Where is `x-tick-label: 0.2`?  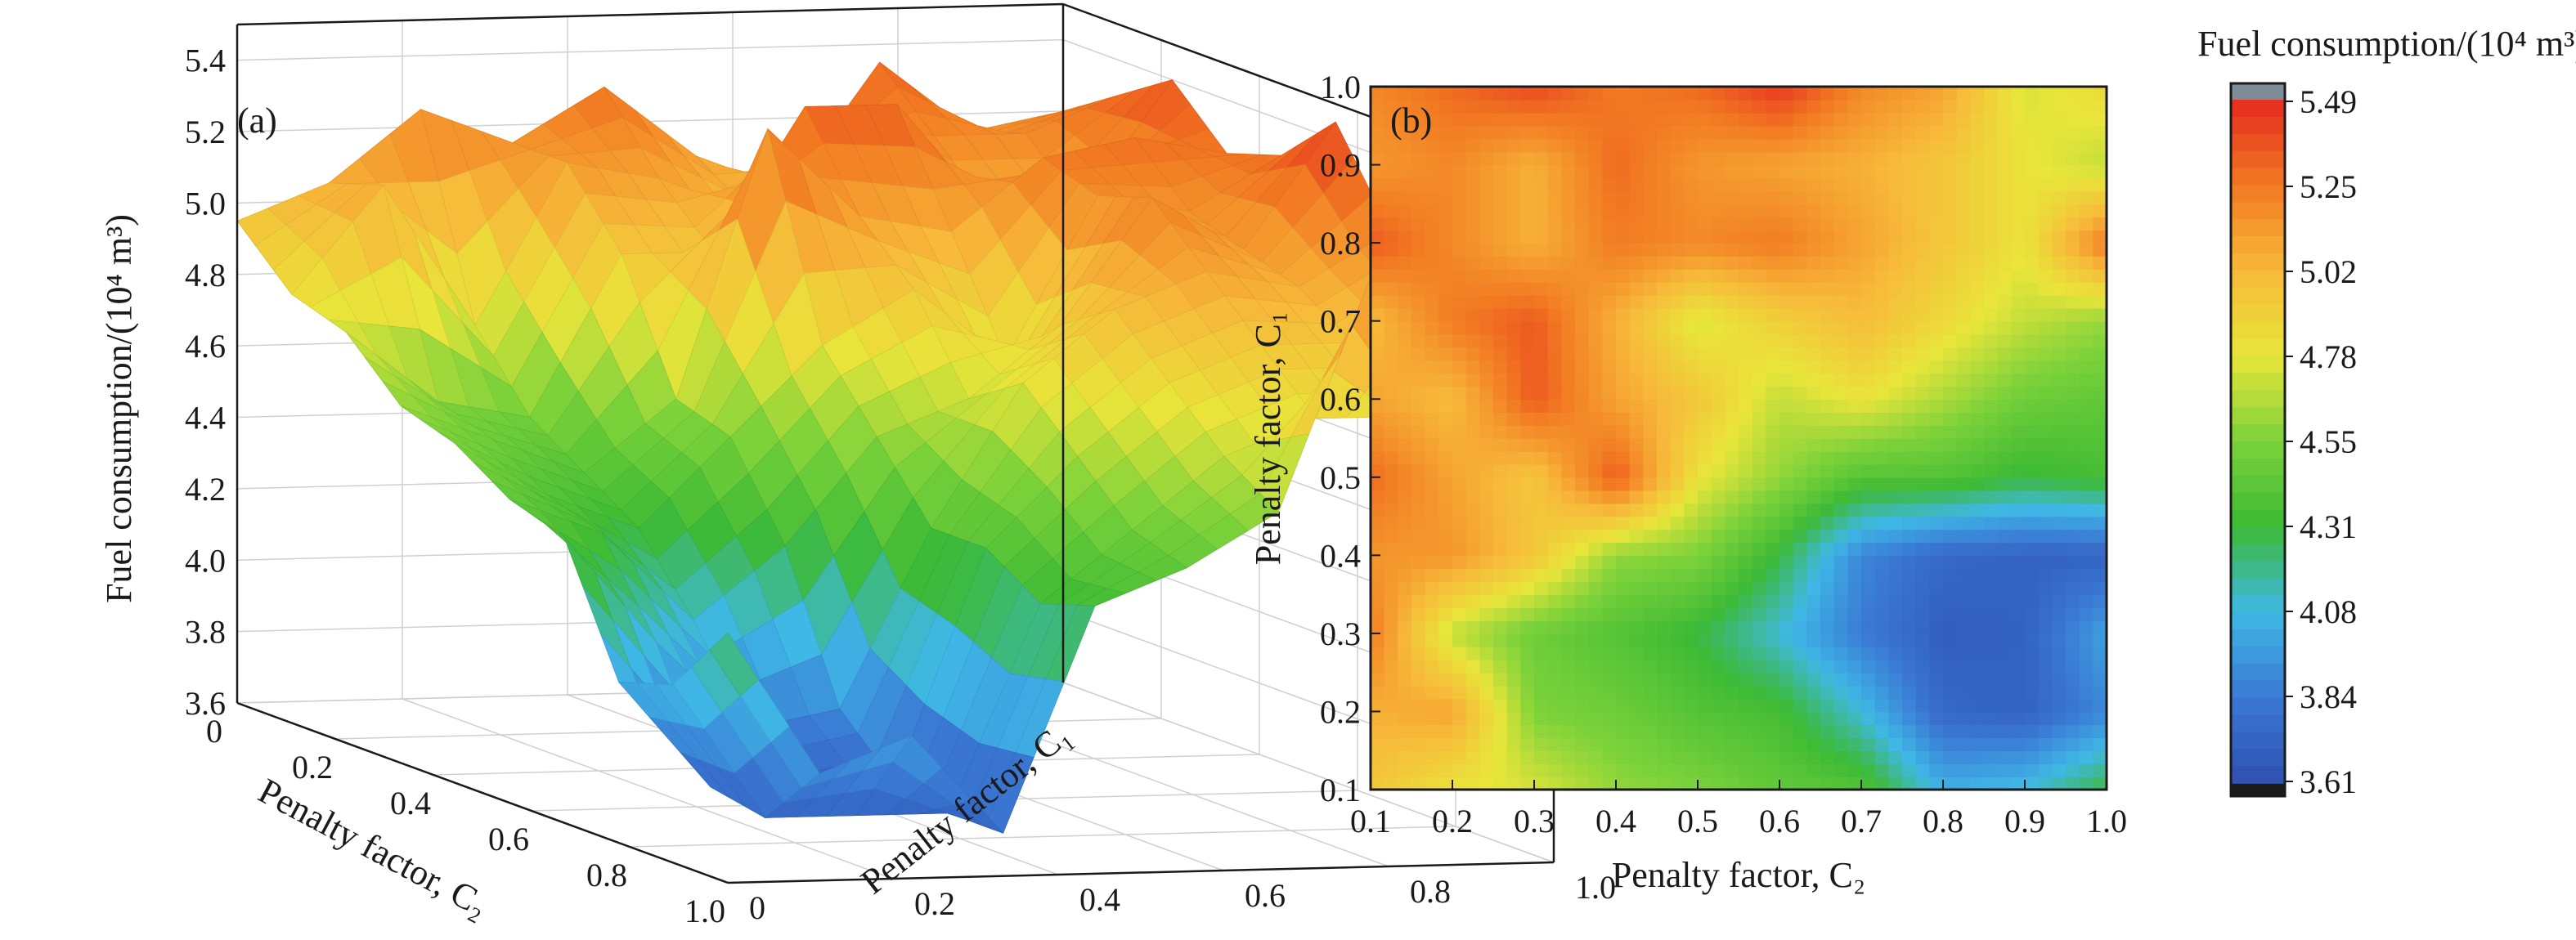 x-tick-label: 0.2 is located at coordinates (313, 767).